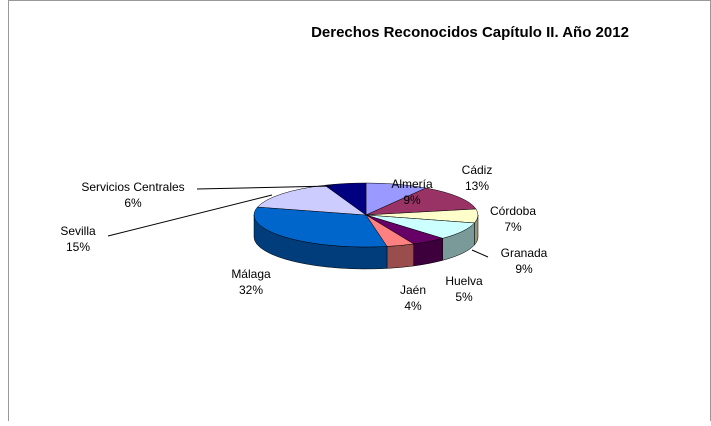  What do you see at coordinates (133, 203) in the screenshot?
I see `data-label-value: 6%` at bounding box center [133, 203].